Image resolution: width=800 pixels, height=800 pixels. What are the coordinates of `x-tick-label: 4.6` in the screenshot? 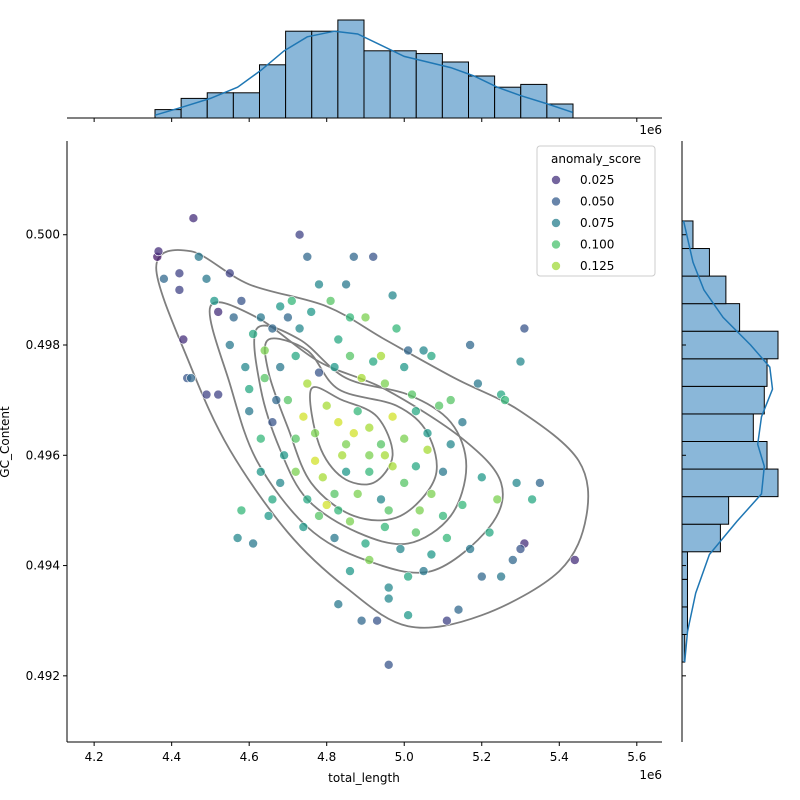 It's located at (249, 757).